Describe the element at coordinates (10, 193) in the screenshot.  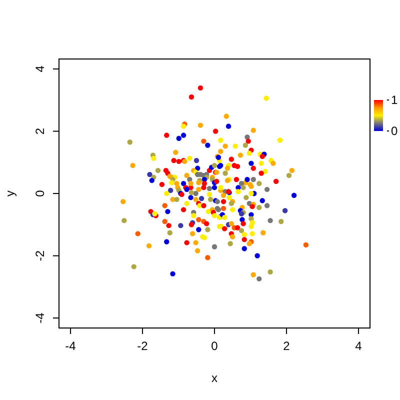
I see `y-axis-title: y` at that location.